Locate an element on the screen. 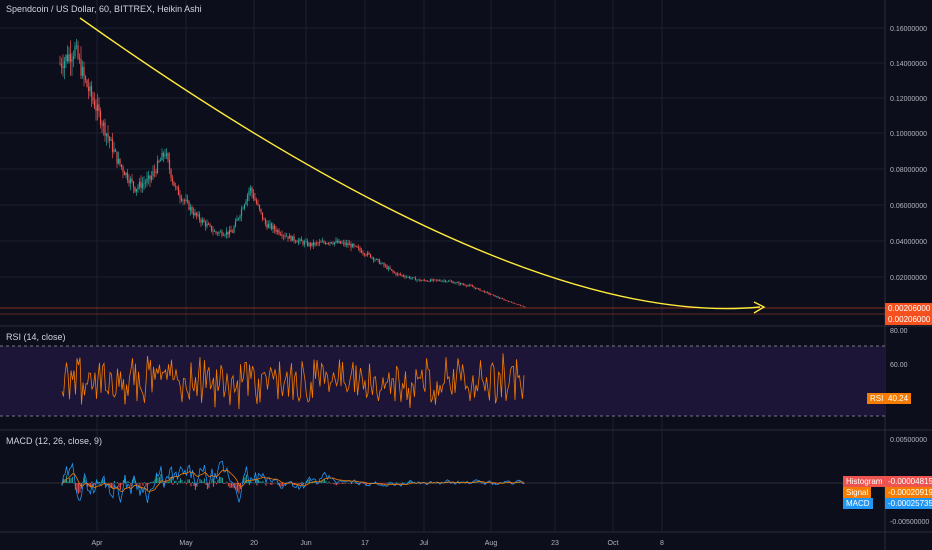 Image resolution: width=932 pixels, height=550 pixels. rsi-pane is located at coordinates (442, 381).